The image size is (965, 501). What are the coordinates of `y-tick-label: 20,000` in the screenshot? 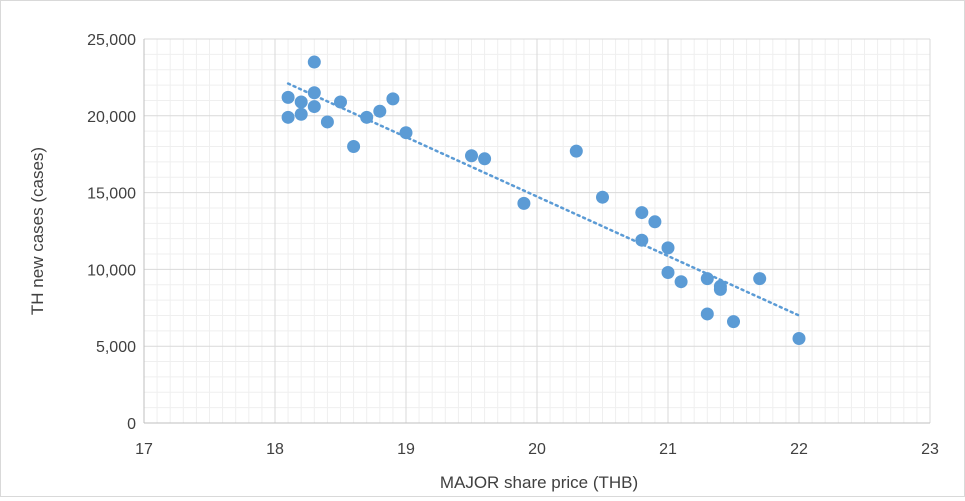 It's located at (111, 117).